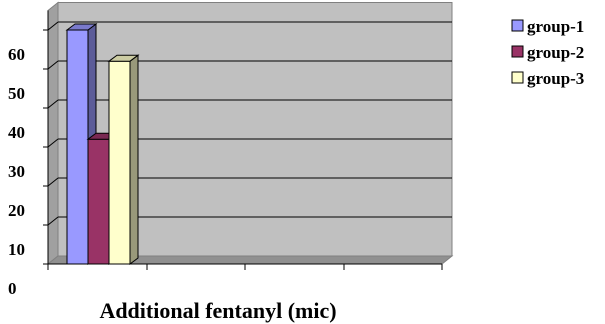 The height and width of the screenshot is (324, 605). What do you see at coordinates (16, 210) in the screenshot?
I see `y-tick-label: 20` at bounding box center [16, 210].